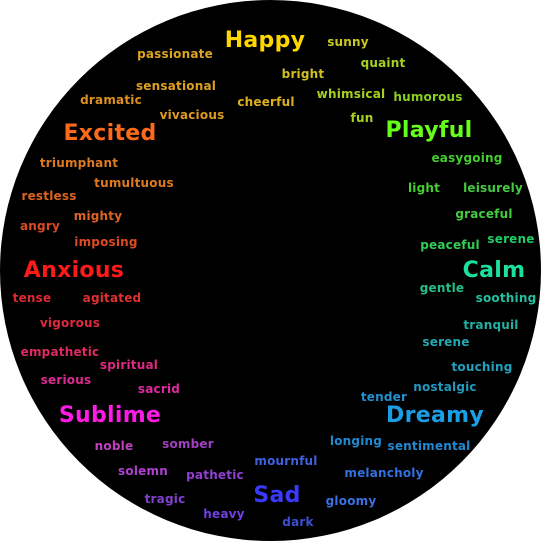  I want to click on emotion-major-sad-52: Sad, so click(277, 495).